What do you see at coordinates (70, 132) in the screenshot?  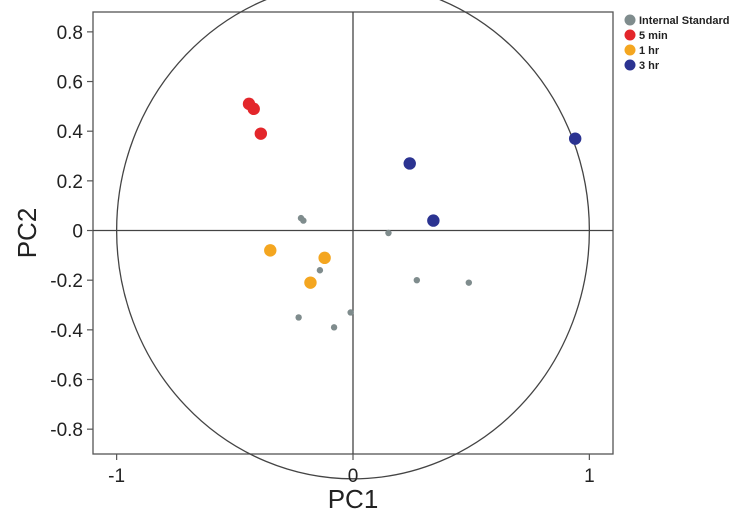 I see `y-tick-label: 0.4` at bounding box center [70, 132].